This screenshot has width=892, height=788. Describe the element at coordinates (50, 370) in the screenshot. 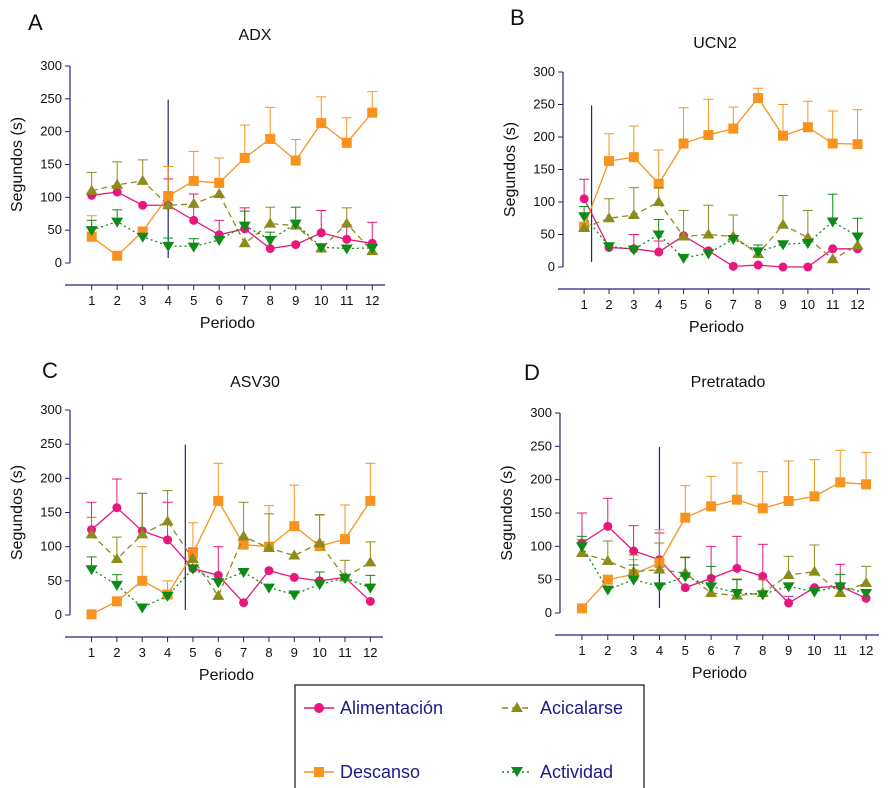

I see `panel-letter-c: C` at that location.